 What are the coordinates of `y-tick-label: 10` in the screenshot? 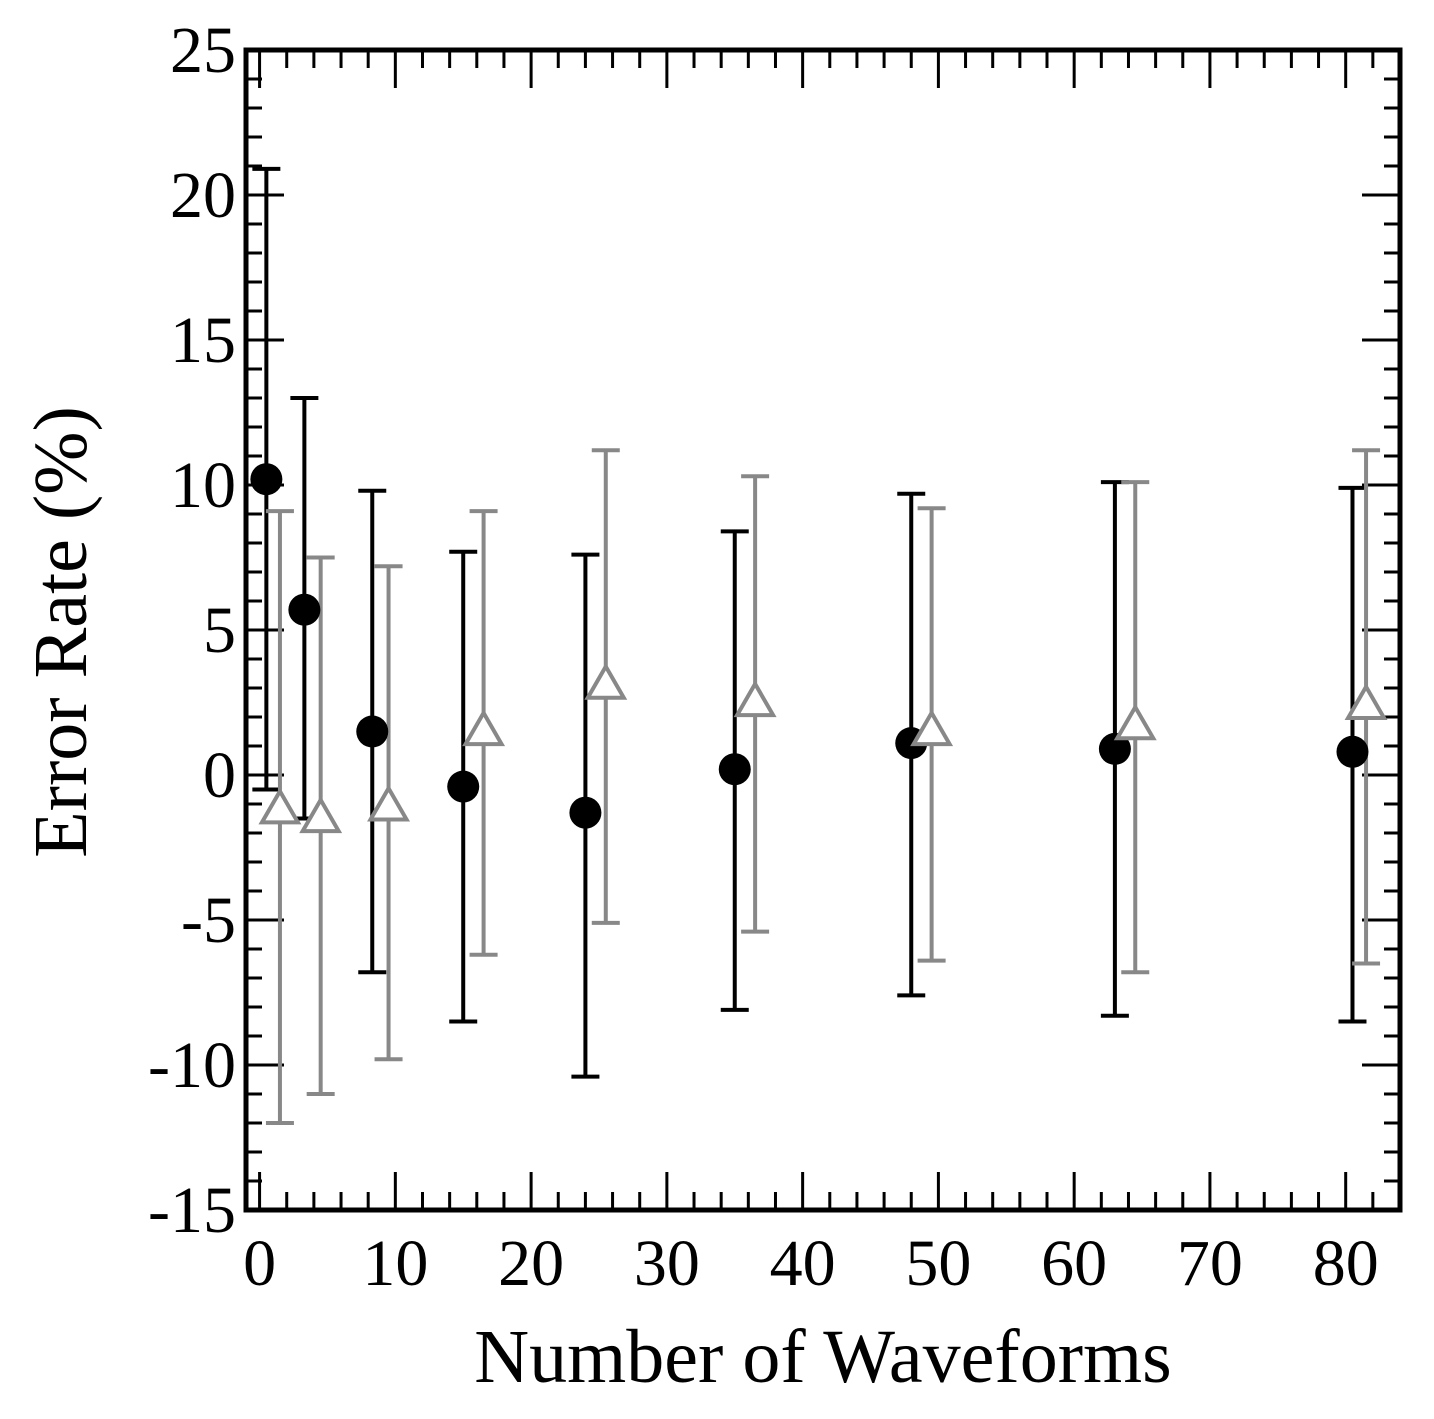 It's located at (203, 485).